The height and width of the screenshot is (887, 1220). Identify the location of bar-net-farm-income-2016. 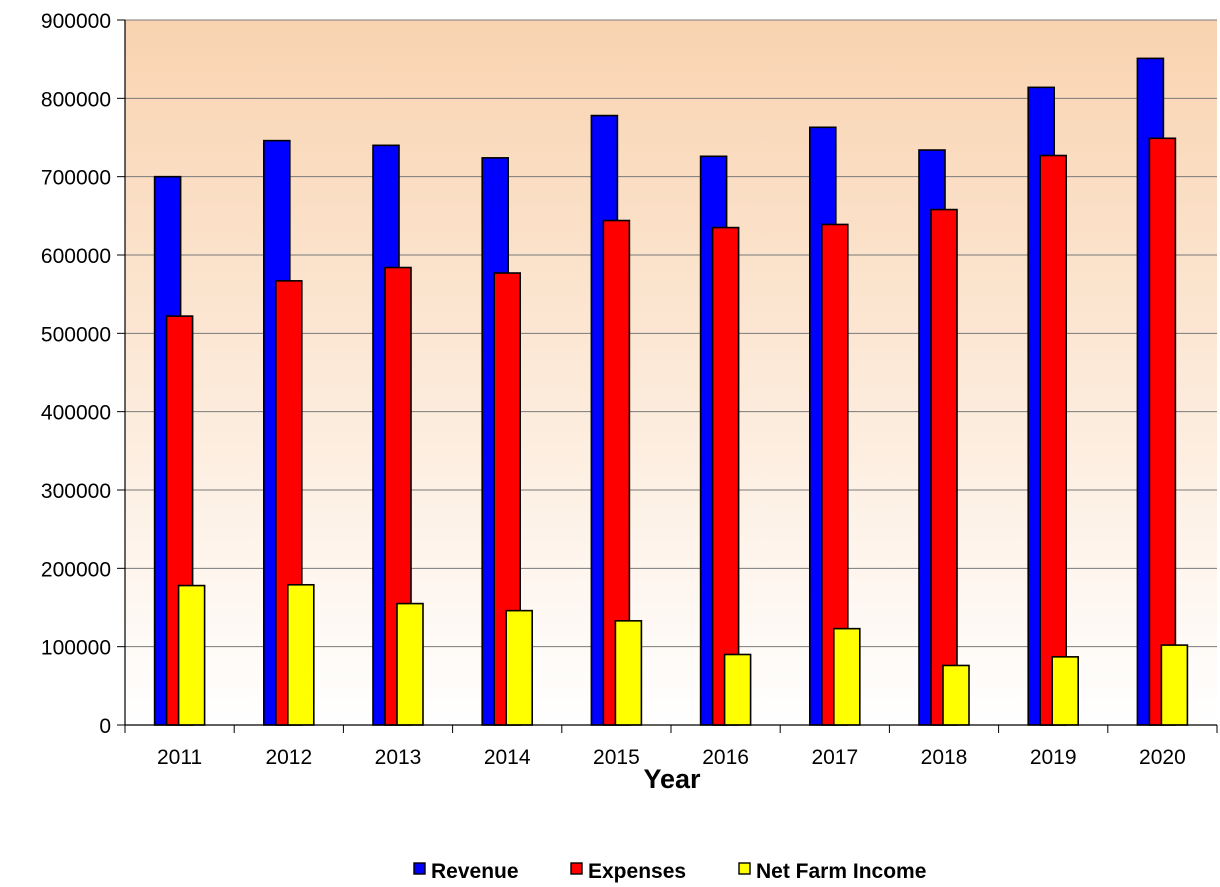
(737, 689).